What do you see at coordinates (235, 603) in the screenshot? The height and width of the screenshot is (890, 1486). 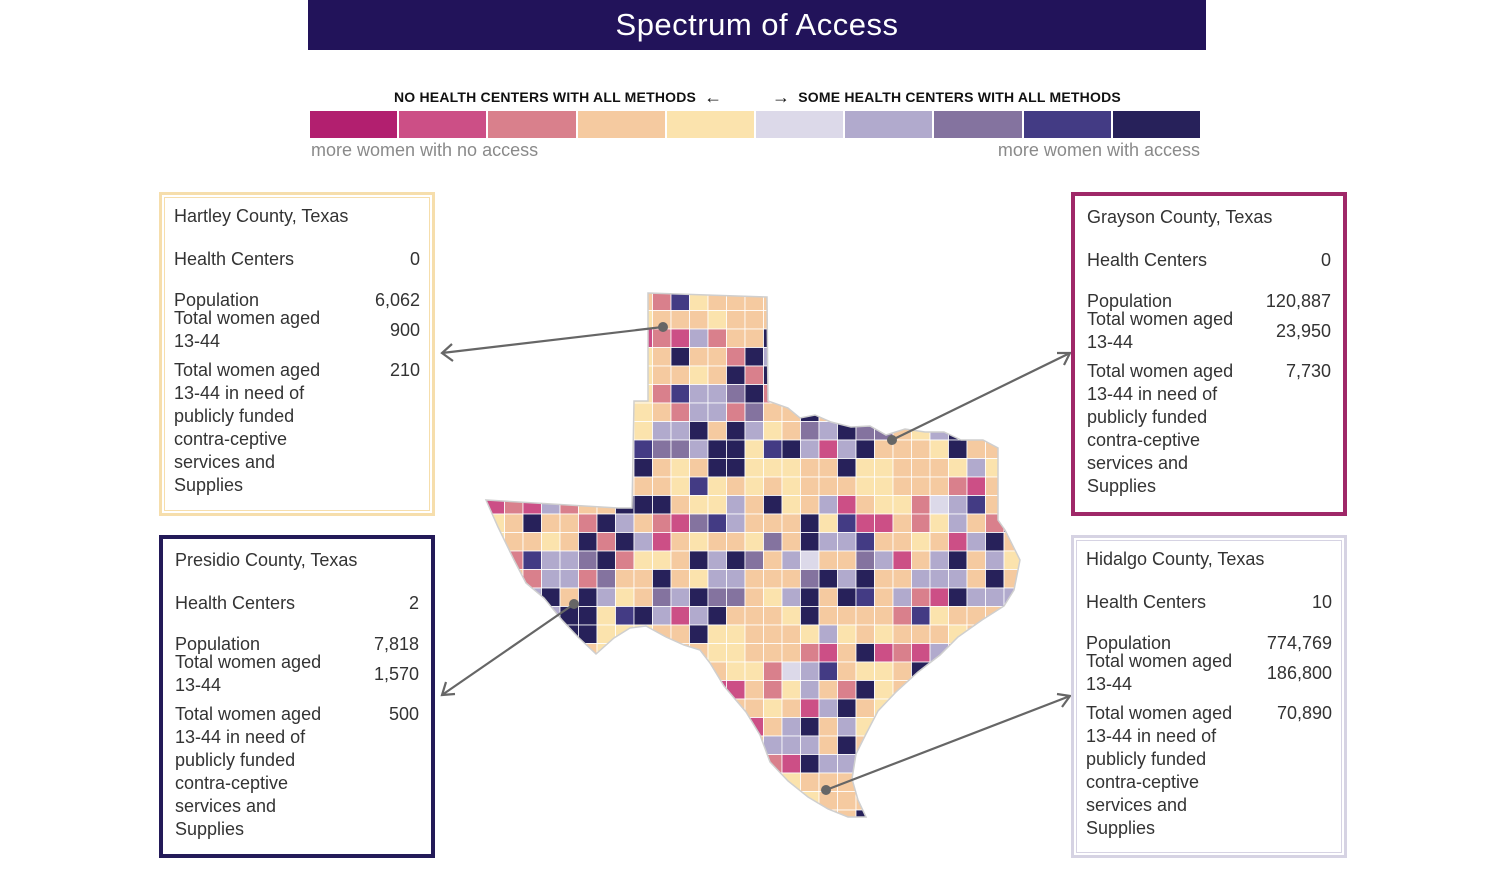 I see `health-centers-label: Health Centers` at bounding box center [235, 603].